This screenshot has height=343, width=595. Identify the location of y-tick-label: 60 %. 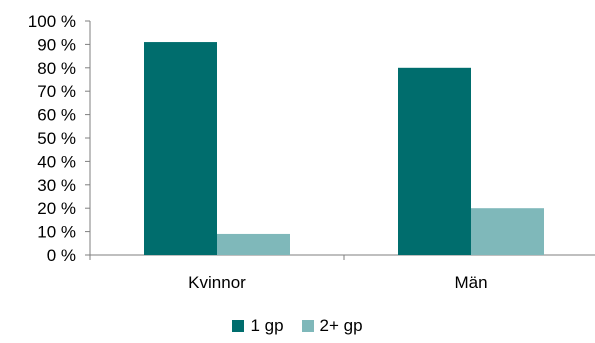
(56, 115).